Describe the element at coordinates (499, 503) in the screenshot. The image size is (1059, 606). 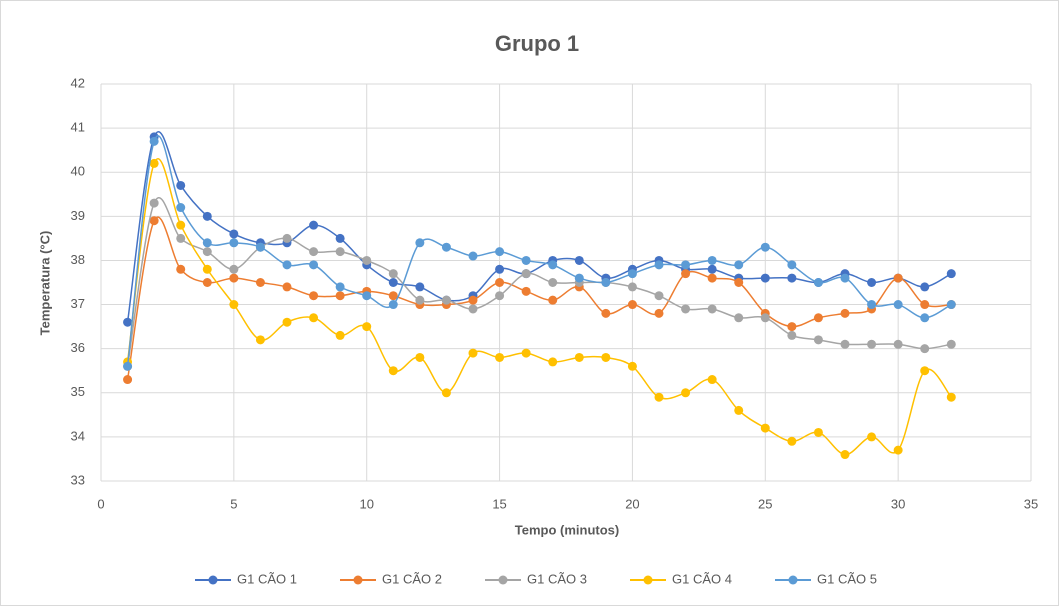
I see `x-tick-label: 15` at that location.